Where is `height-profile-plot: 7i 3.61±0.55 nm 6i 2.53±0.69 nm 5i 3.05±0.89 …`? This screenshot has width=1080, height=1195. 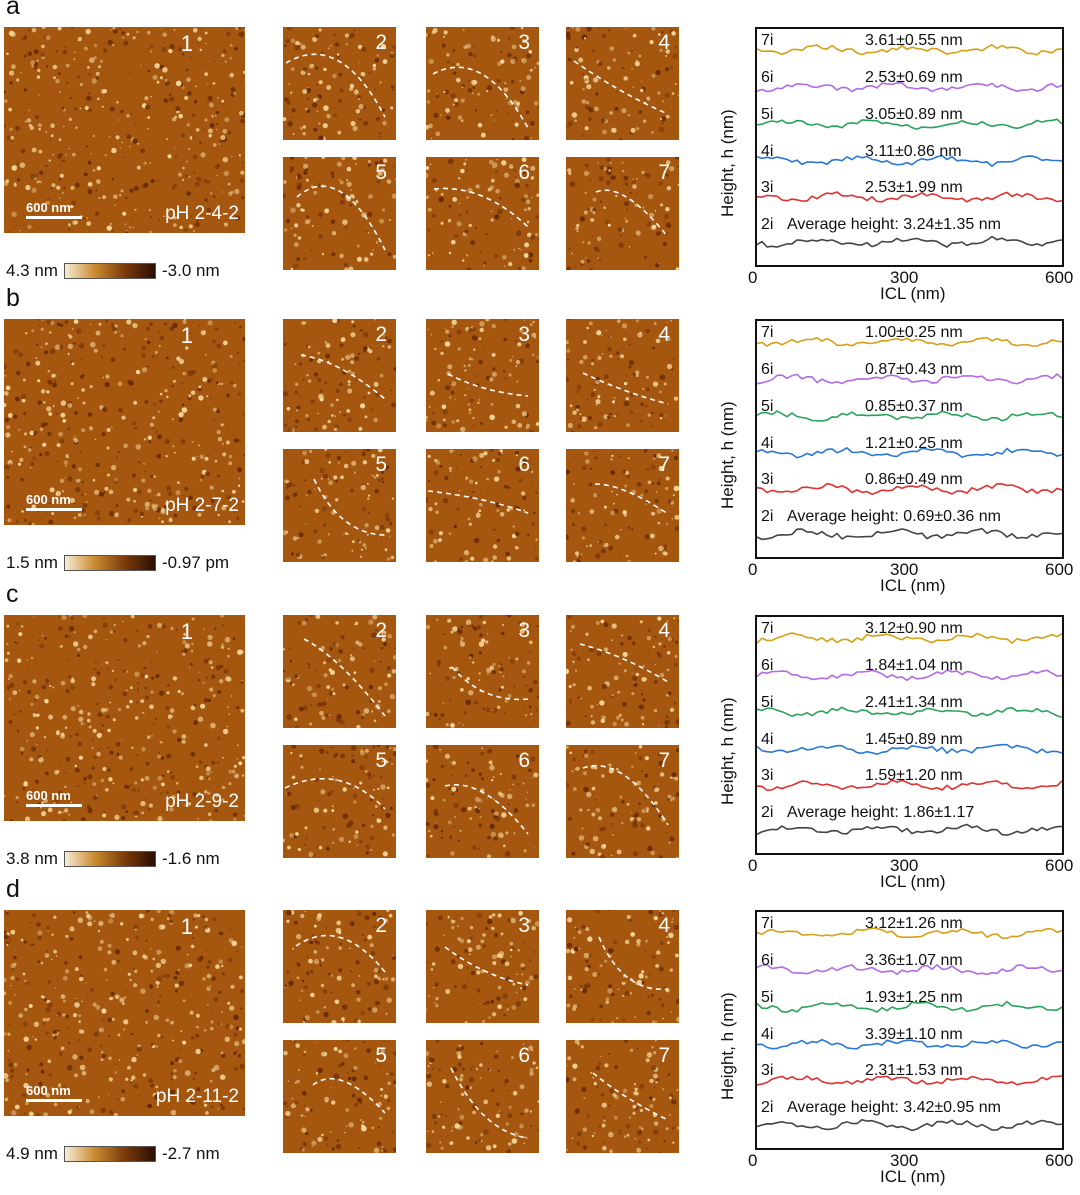
height-profile-plot: 7i 3.61±0.55 nm 6i 2.53±0.69 nm 5i 3.05±0.89 … is located at coordinates (909, 147).